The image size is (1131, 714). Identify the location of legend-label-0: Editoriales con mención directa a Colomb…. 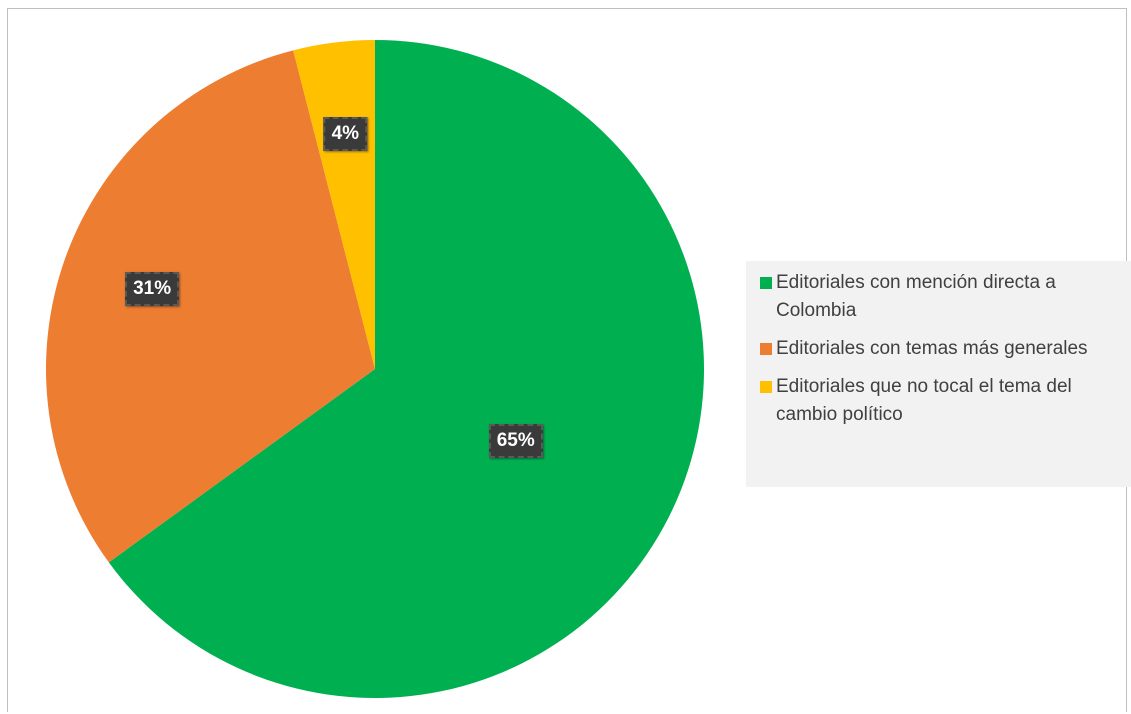
(916, 296).